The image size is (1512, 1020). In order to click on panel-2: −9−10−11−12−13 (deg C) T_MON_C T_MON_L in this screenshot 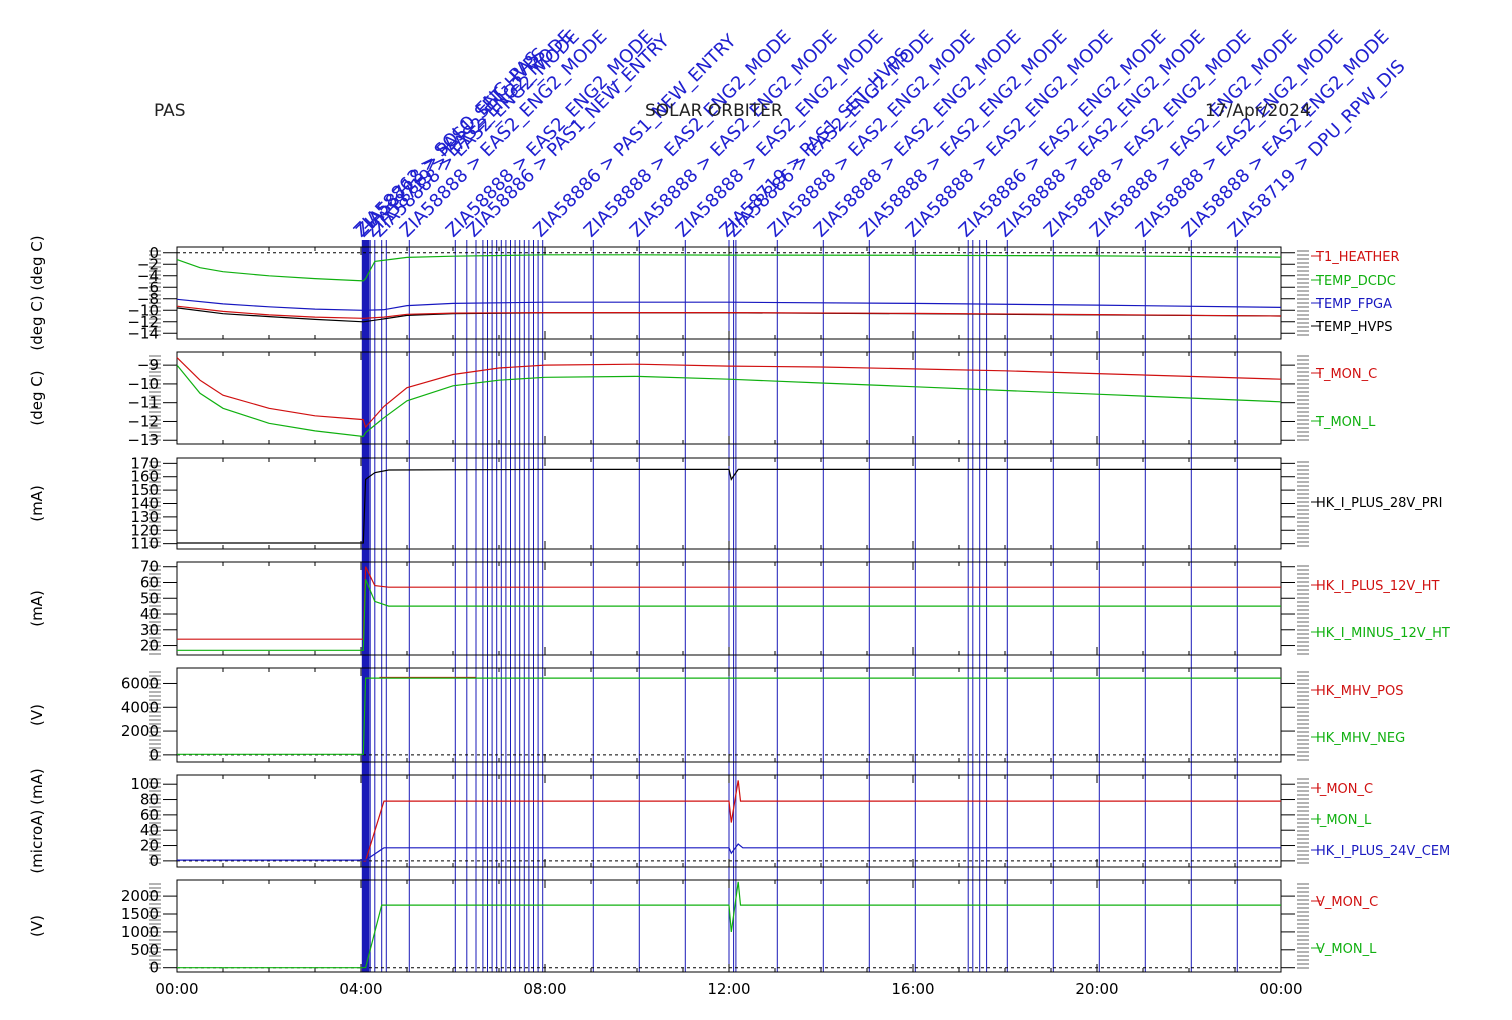, I will do `click(702, 400)`.